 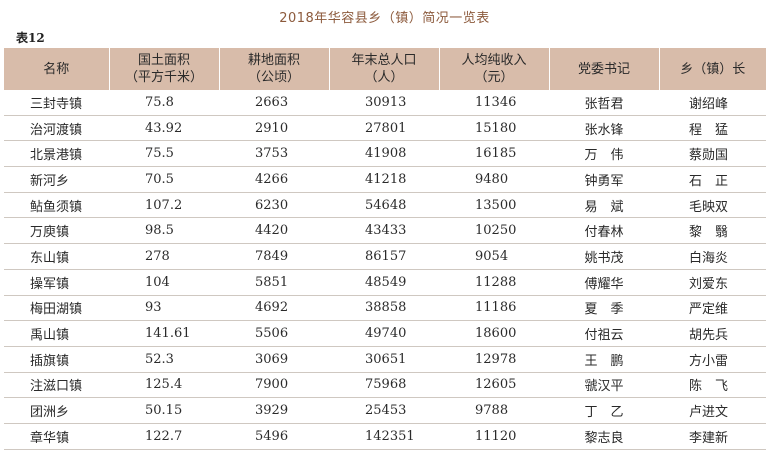 I want to click on table-row: 团洲乡 50.15 3929 25453 9788 丁 乙卢进文, so click(x=385, y=410).